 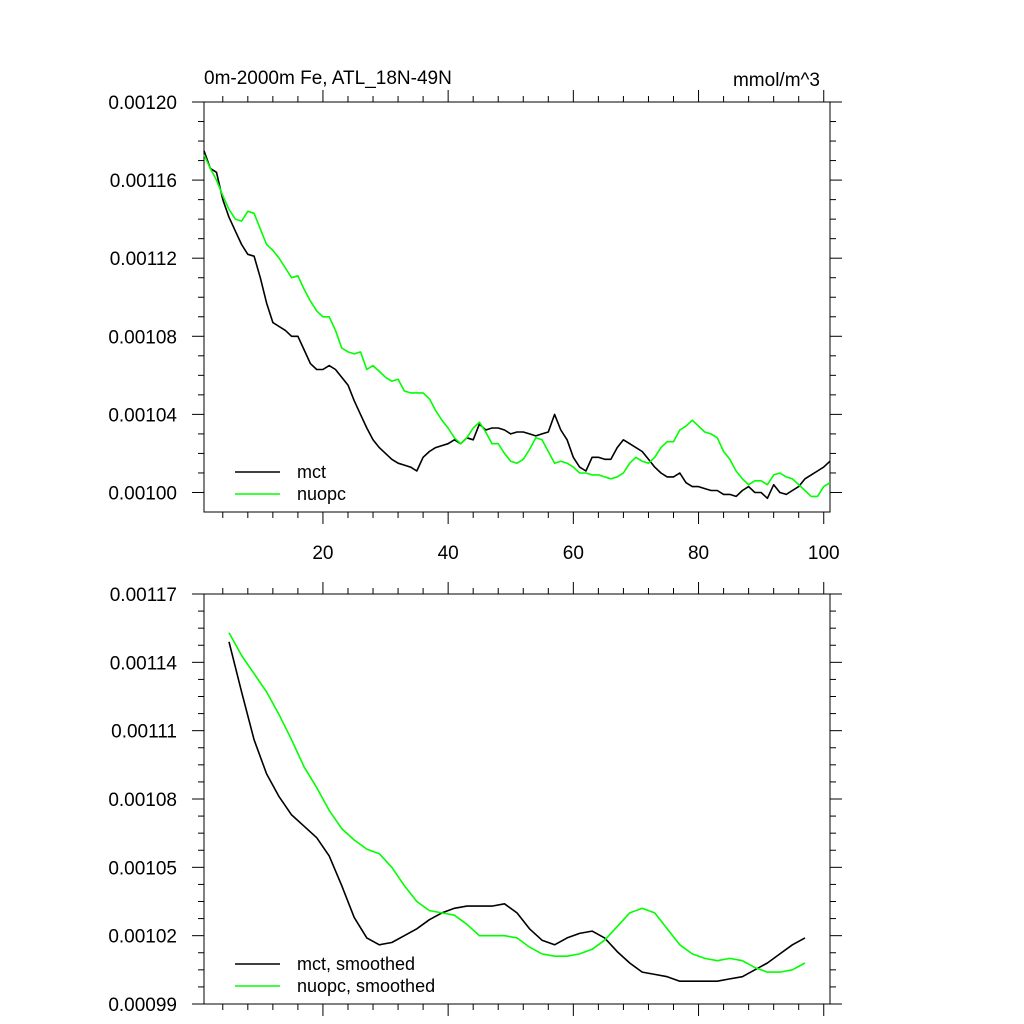 What do you see at coordinates (698, 553) in the screenshot?
I see `top-x-tick-label: 80` at bounding box center [698, 553].